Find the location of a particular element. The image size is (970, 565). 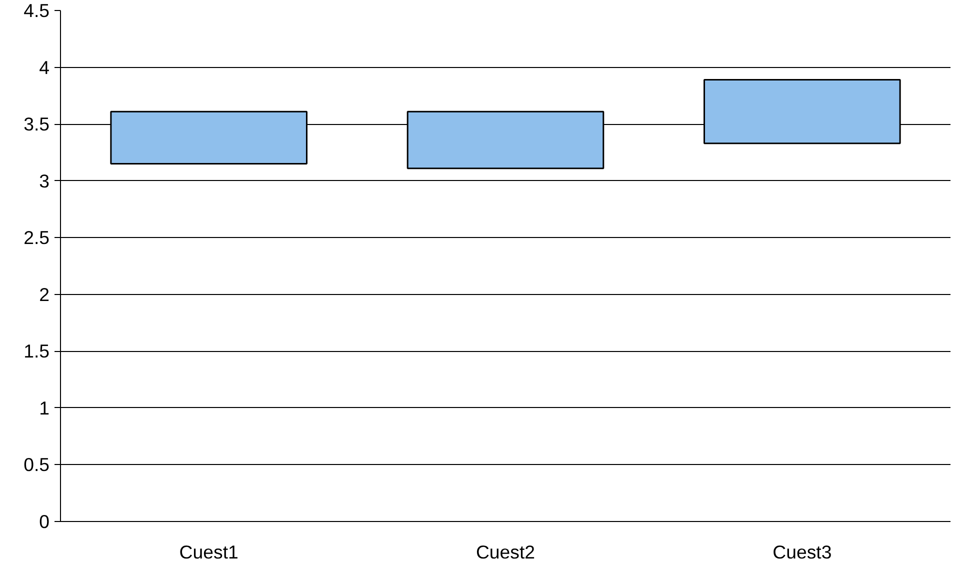

y-tick-label: 3 is located at coordinates (44, 181).